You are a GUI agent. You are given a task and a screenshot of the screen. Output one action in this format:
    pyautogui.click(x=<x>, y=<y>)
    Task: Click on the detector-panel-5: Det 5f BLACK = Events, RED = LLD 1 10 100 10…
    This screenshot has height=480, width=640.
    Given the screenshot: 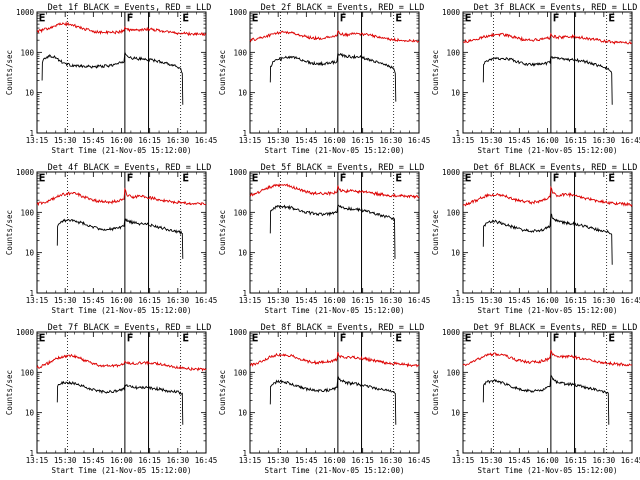 What is the action you would take?
    pyautogui.click(x=324, y=239)
    